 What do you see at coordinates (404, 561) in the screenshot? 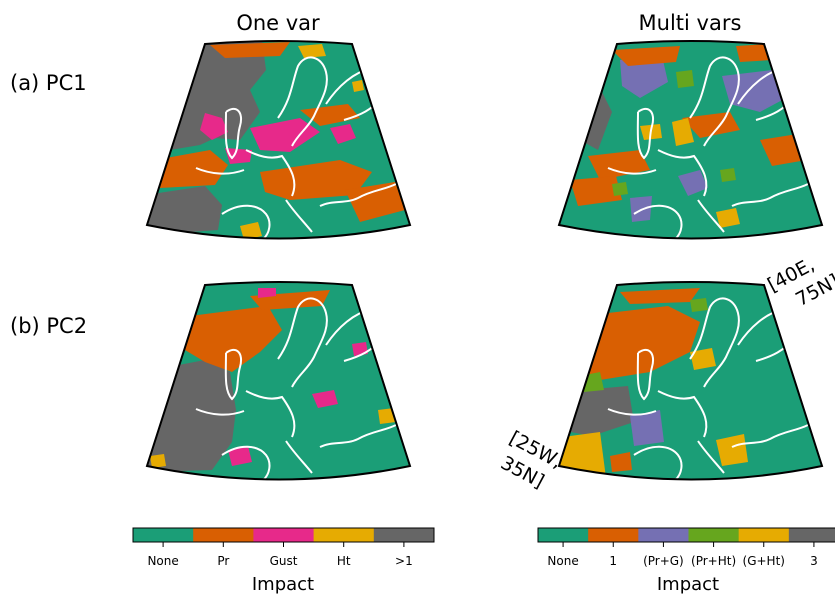
I see `colorbar-tick-label: >1` at bounding box center [404, 561].